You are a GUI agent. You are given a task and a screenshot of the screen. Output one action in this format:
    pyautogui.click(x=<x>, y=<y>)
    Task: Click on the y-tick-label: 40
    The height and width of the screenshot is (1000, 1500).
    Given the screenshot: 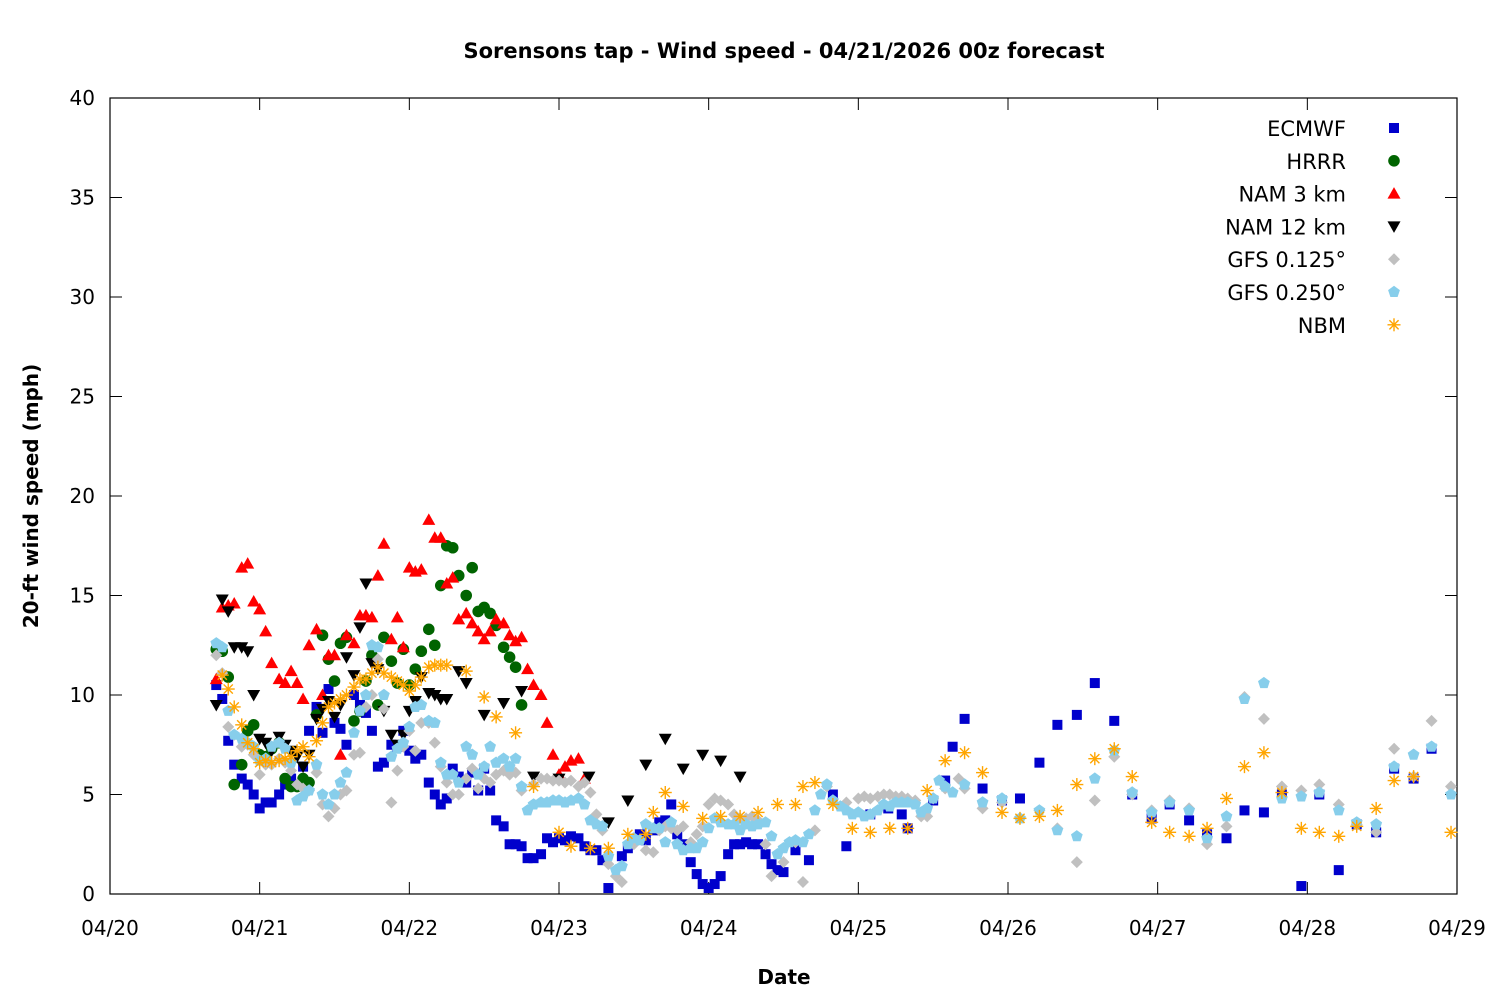 What is the action you would take?
    pyautogui.click(x=82, y=98)
    